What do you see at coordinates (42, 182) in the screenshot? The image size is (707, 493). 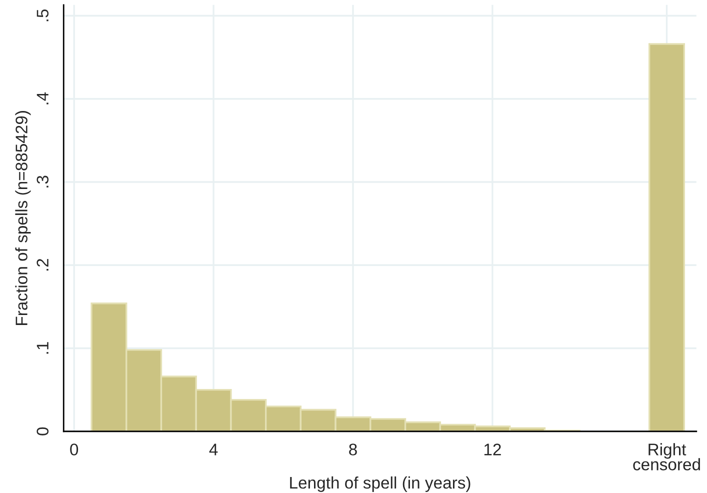 I see `y-tick-label: .3` at bounding box center [42, 182].